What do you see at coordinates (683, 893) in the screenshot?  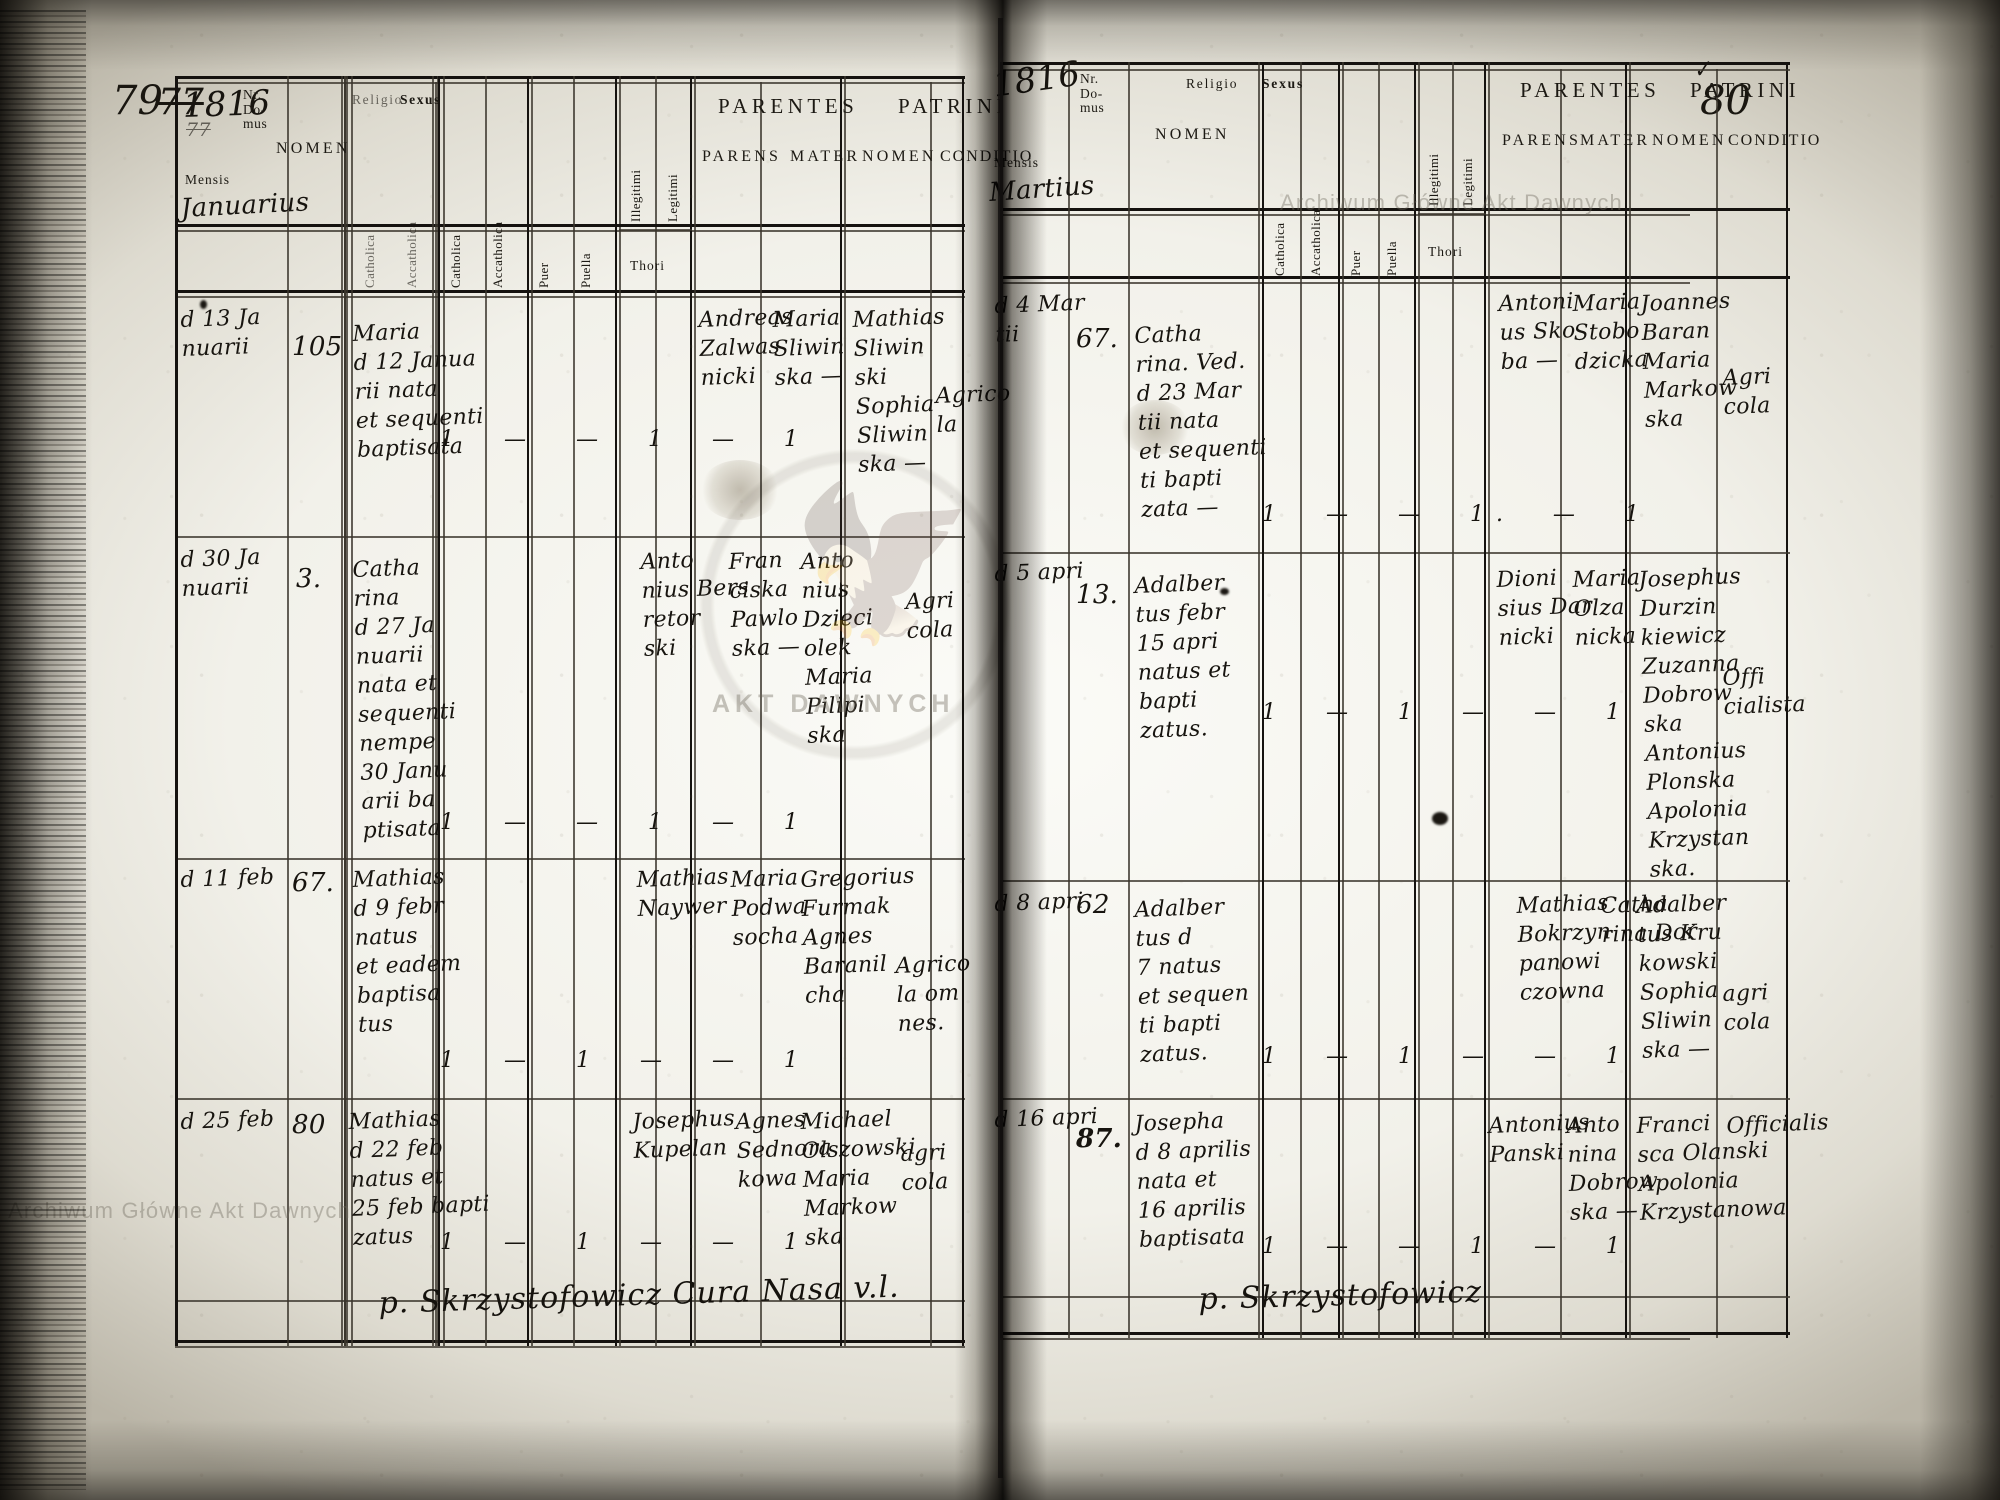 I see `row-parens: Mathias Naywer` at bounding box center [683, 893].